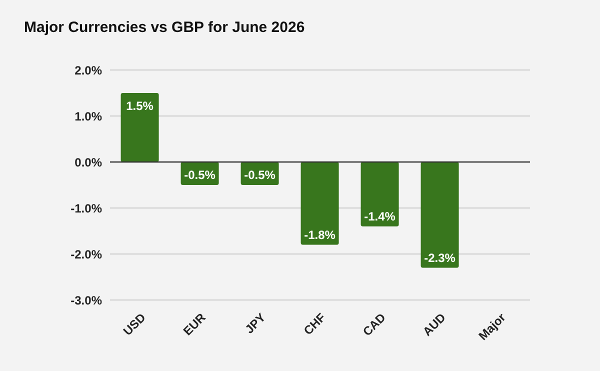 The width and height of the screenshot is (600, 371). What do you see at coordinates (88, 162) in the screenshot?
I see `y-tick-label: 0.0%` at bounding box center [88, 162].